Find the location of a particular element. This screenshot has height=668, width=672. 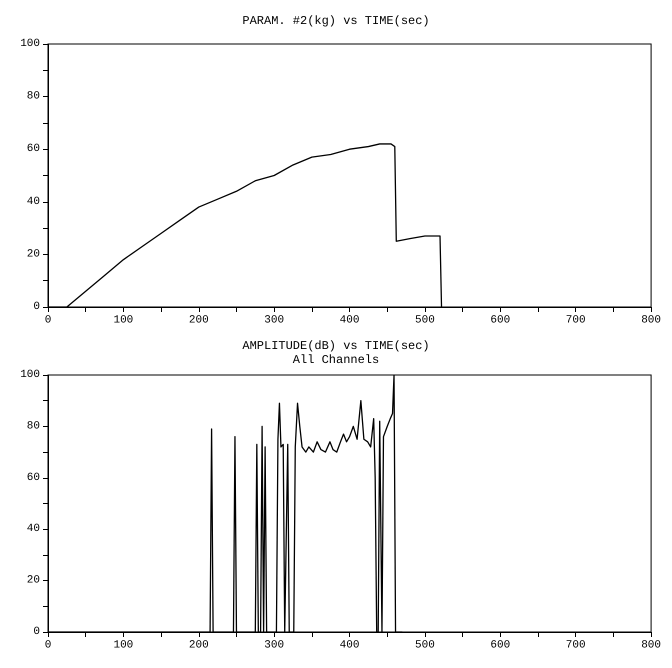

chart-subtitle: All Channels is located at coordinates (336, 360).